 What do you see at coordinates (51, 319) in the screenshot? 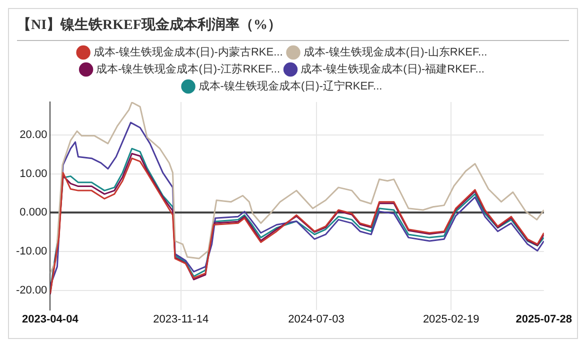
I see `x-tick-label: 2023-04-04` at bounding box center [51, 319].